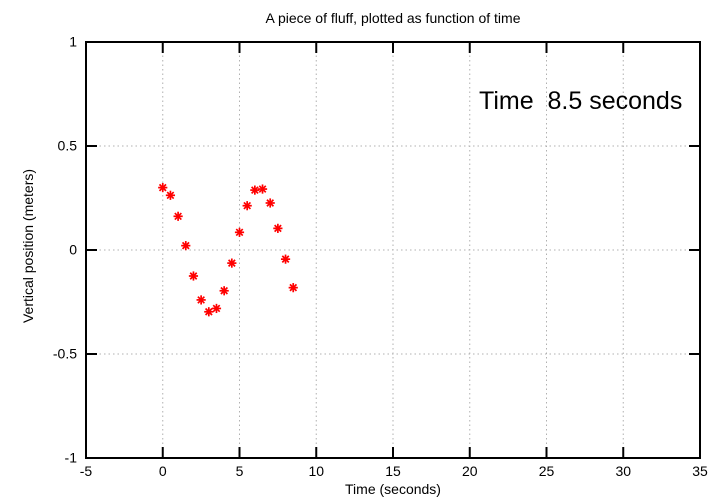 The width and height of the screenshot is (720, 504). What do you see at coordinates (700, 471) in the screenshot?
I see `x-tick-label: 35` at bounding box center [700, 471].